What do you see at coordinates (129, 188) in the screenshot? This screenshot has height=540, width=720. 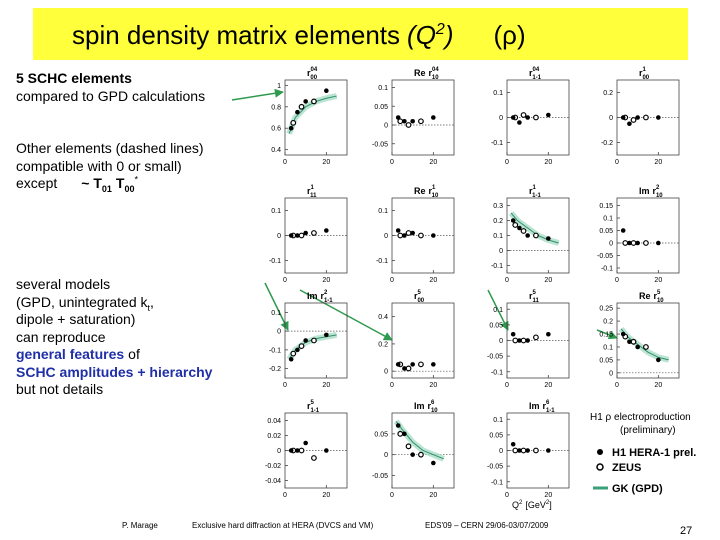 I see `text: 00` at bounding box center [129, 188].